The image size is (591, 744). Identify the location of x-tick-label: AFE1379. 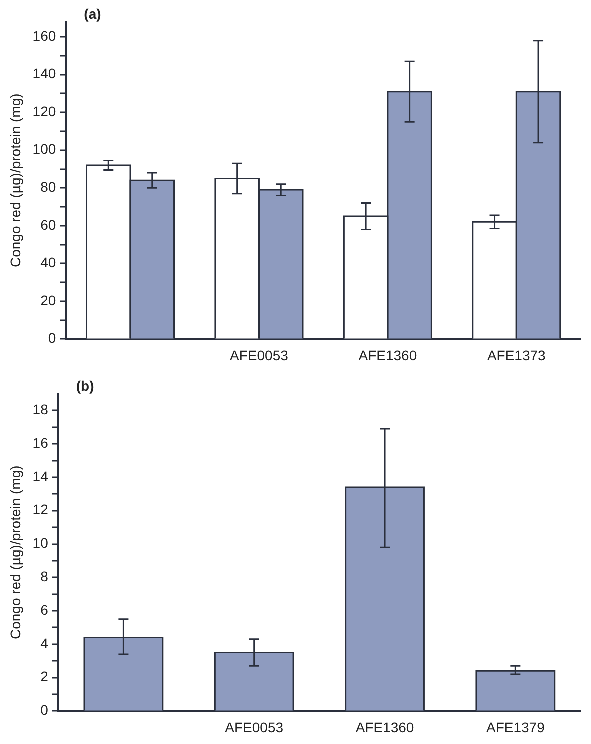
(516, 727).